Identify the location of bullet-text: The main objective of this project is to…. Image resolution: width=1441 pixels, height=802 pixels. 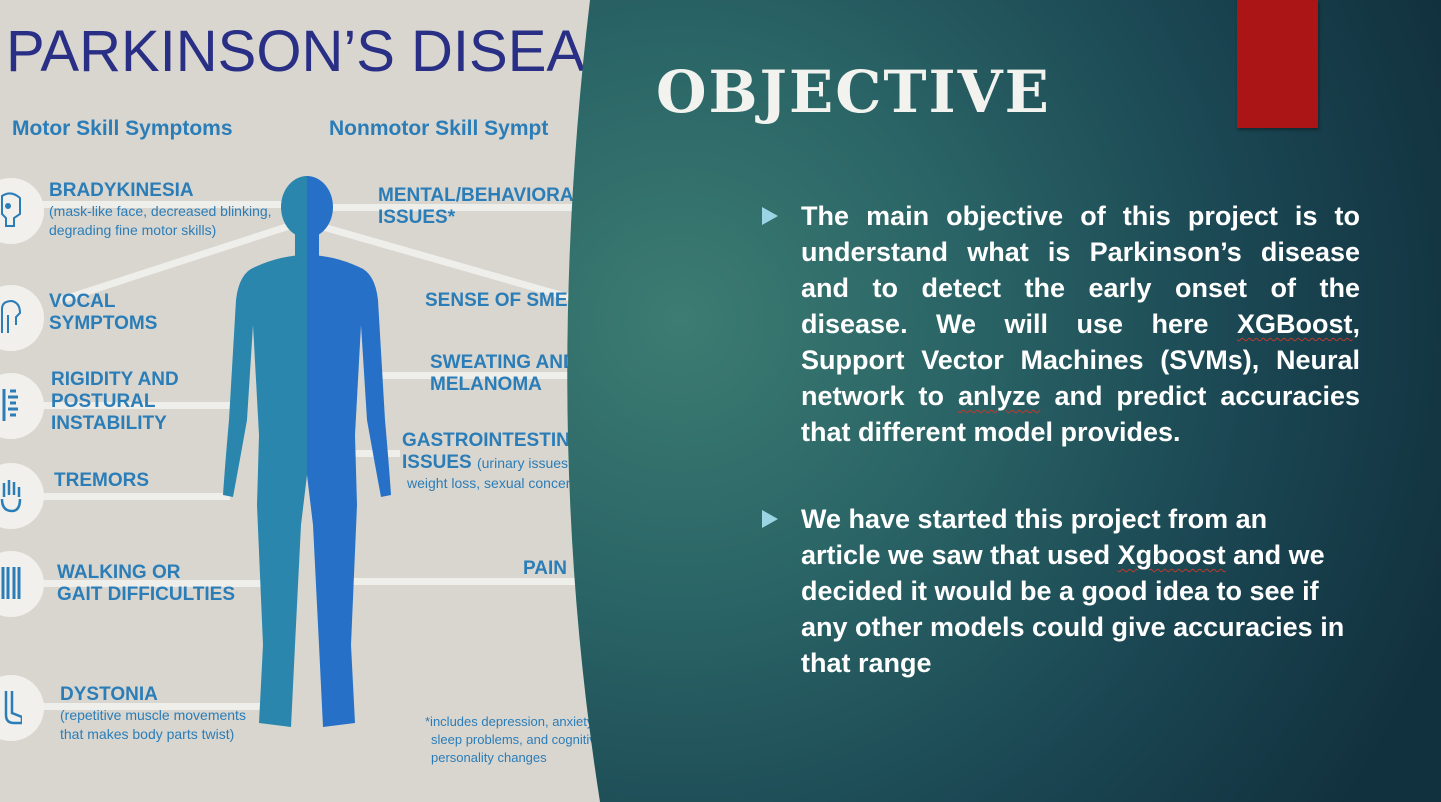
(1081, 324).